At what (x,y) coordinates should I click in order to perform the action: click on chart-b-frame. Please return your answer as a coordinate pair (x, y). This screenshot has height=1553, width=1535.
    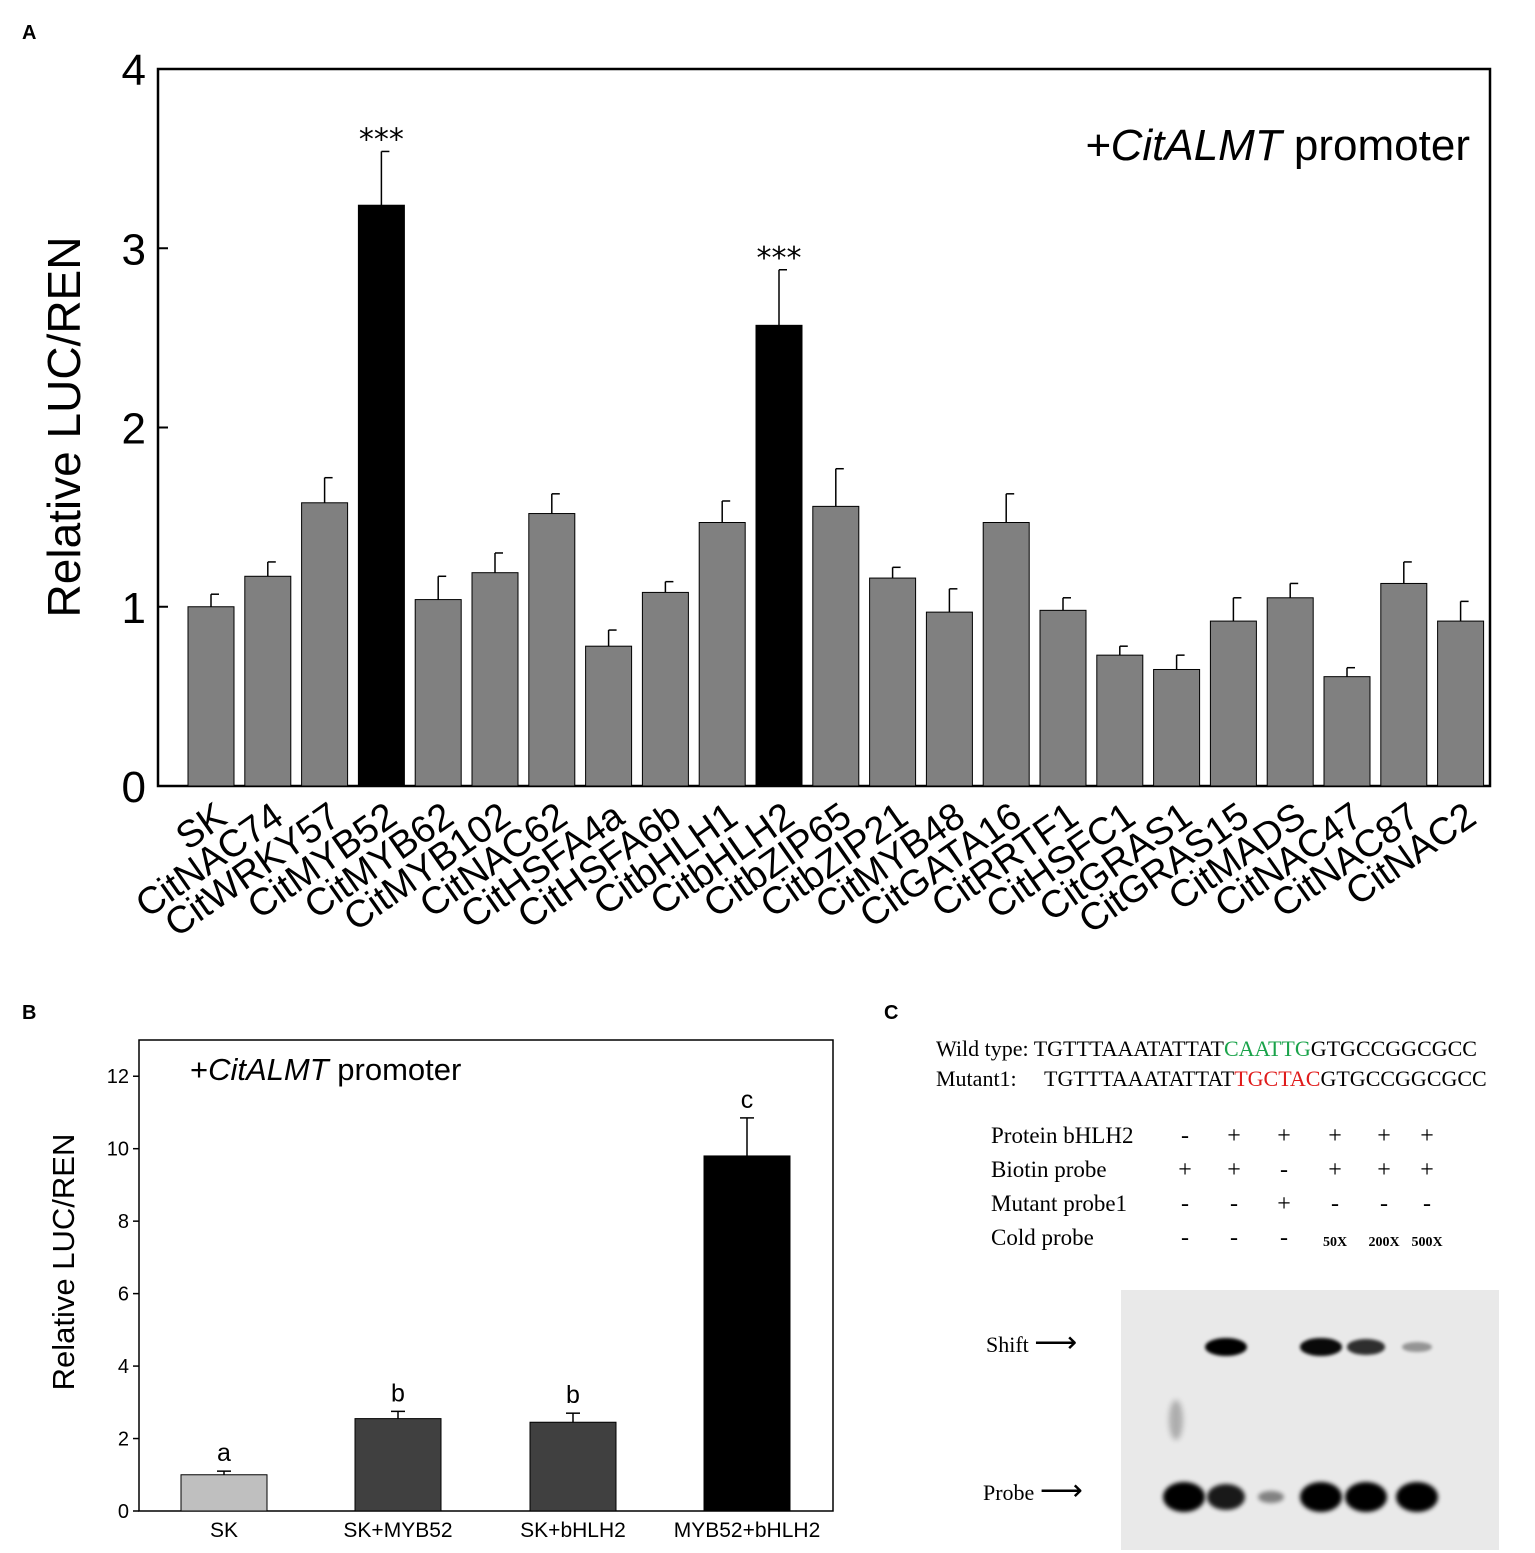
    Looking at the image, I should click on (486, 1275).